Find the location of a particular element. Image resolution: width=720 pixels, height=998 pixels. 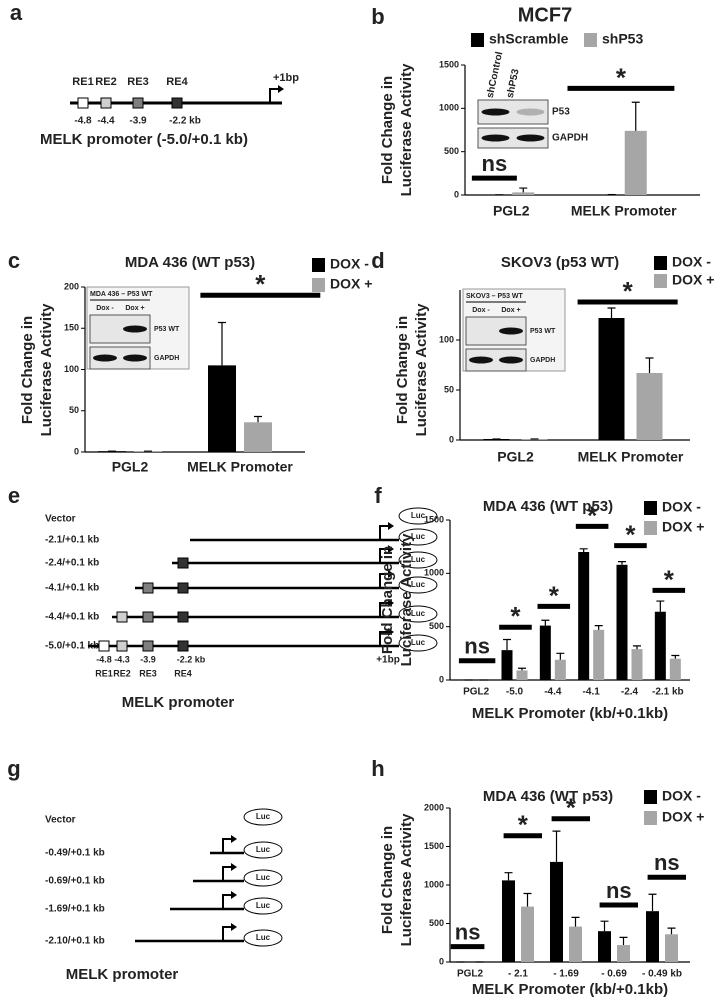

panel-label: f is located at coordinates (378, 495).